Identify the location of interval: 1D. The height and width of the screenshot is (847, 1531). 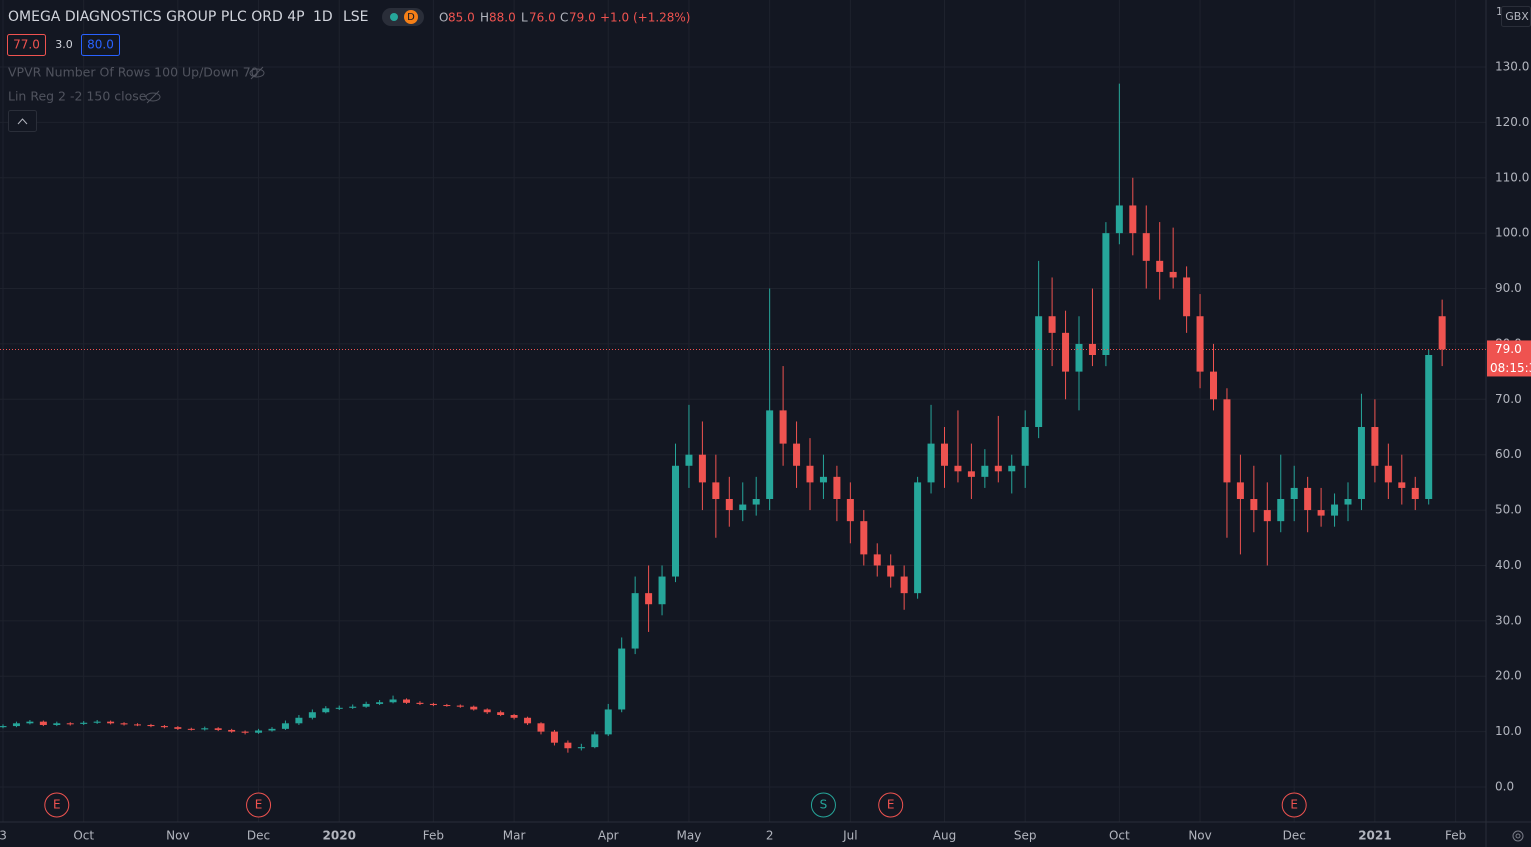
(323, 17).